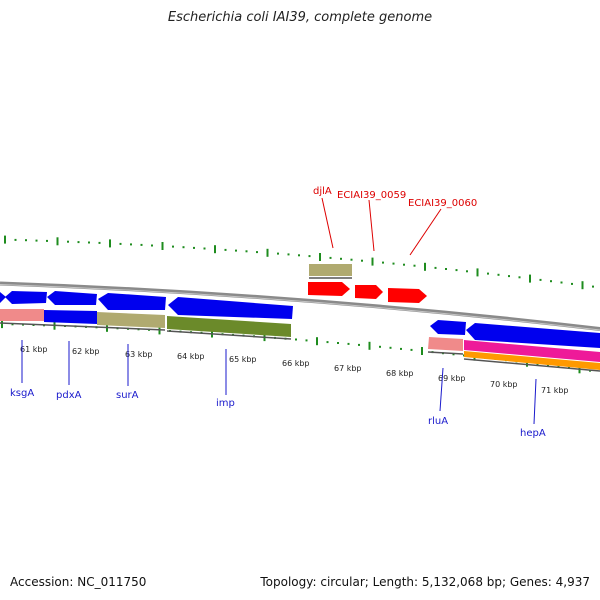 The width and height of the screenshot is (600, 600). I want to click on kbp-label: 71 kbp, so click(555, 390).